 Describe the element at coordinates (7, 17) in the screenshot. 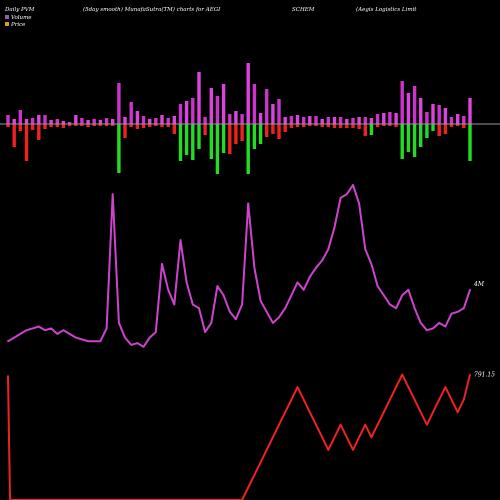

I see `legend-volume-swatch` at that location.